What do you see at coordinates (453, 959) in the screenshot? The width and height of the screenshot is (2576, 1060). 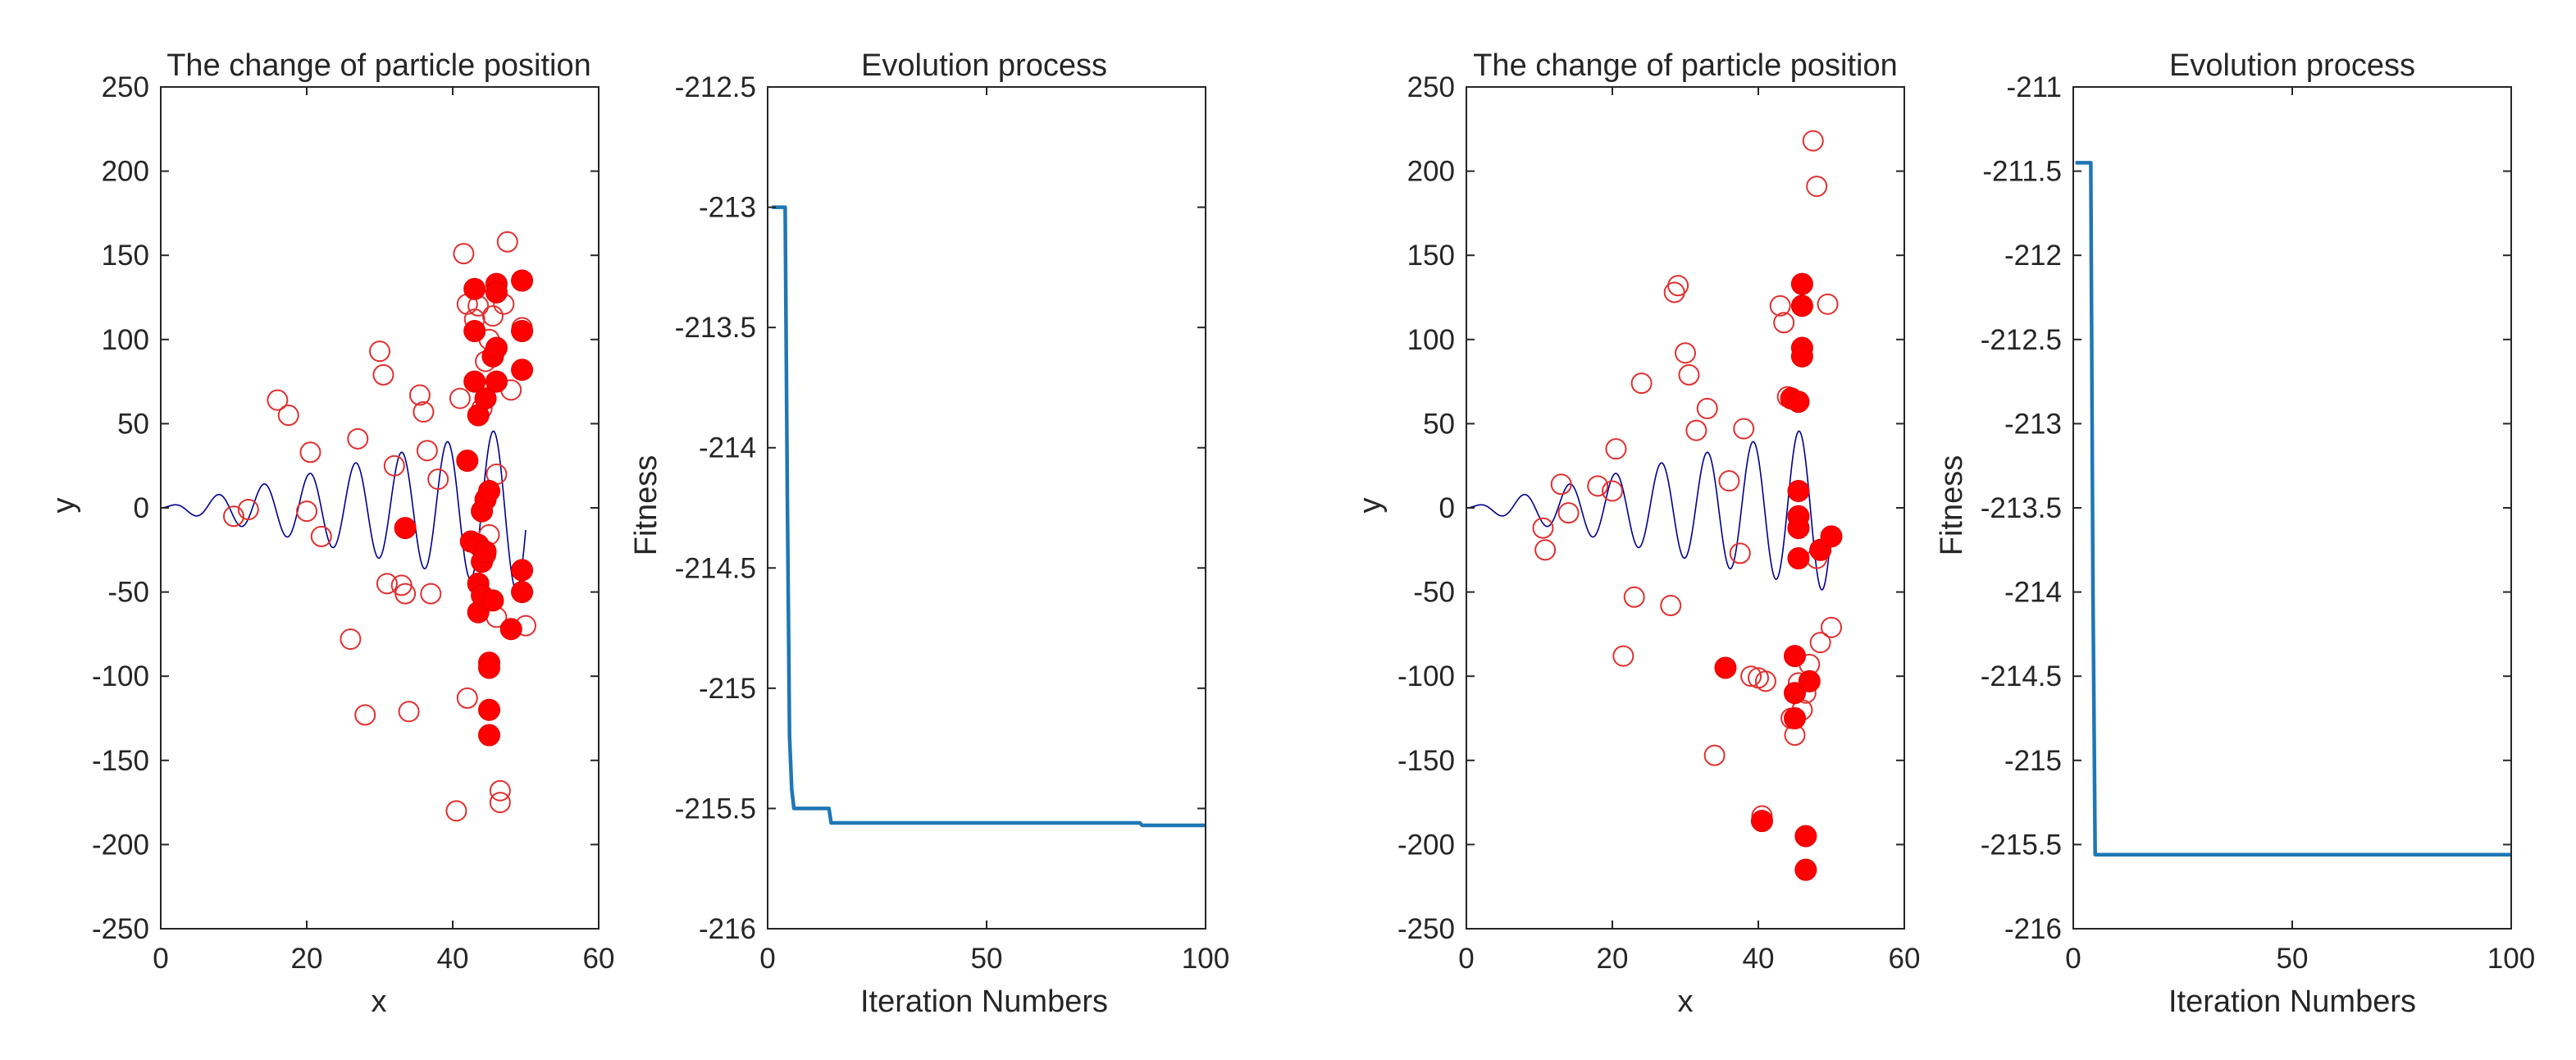 I see `x-tick-label: 40` at bounding box center [453, 959].